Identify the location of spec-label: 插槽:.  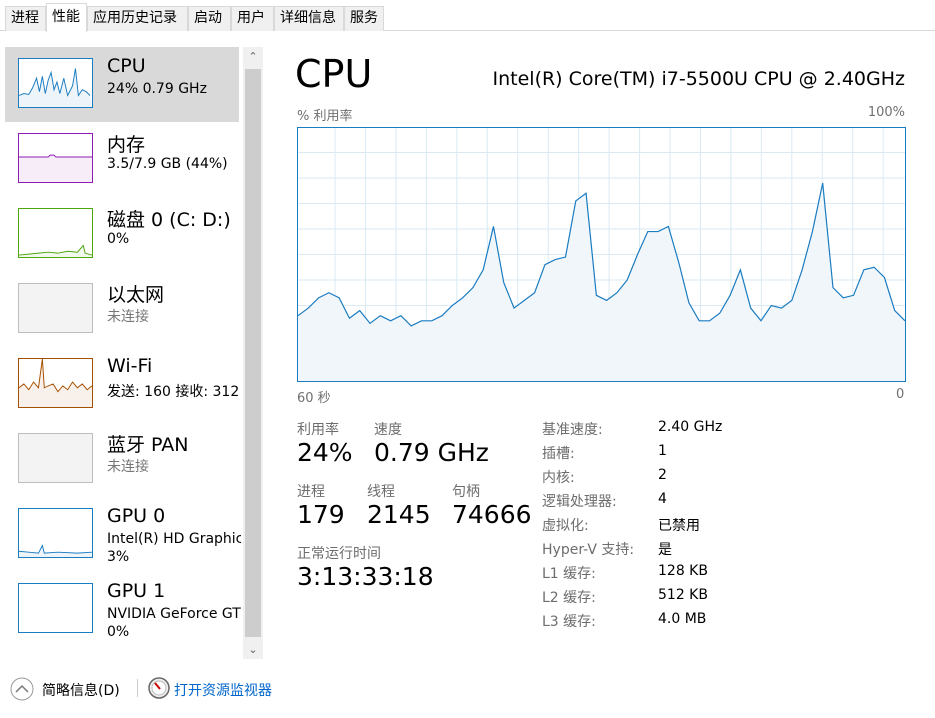
(558, 454).